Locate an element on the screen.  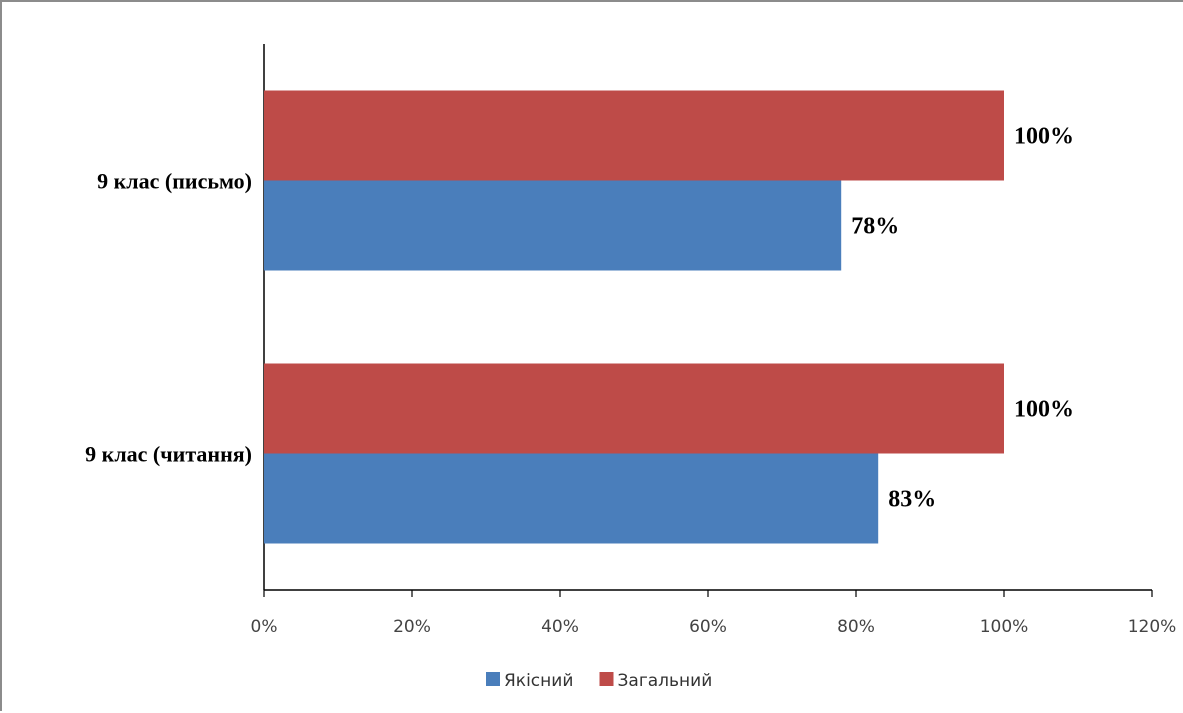
bar-Загальний-1 is located at coordinates (634, 135).